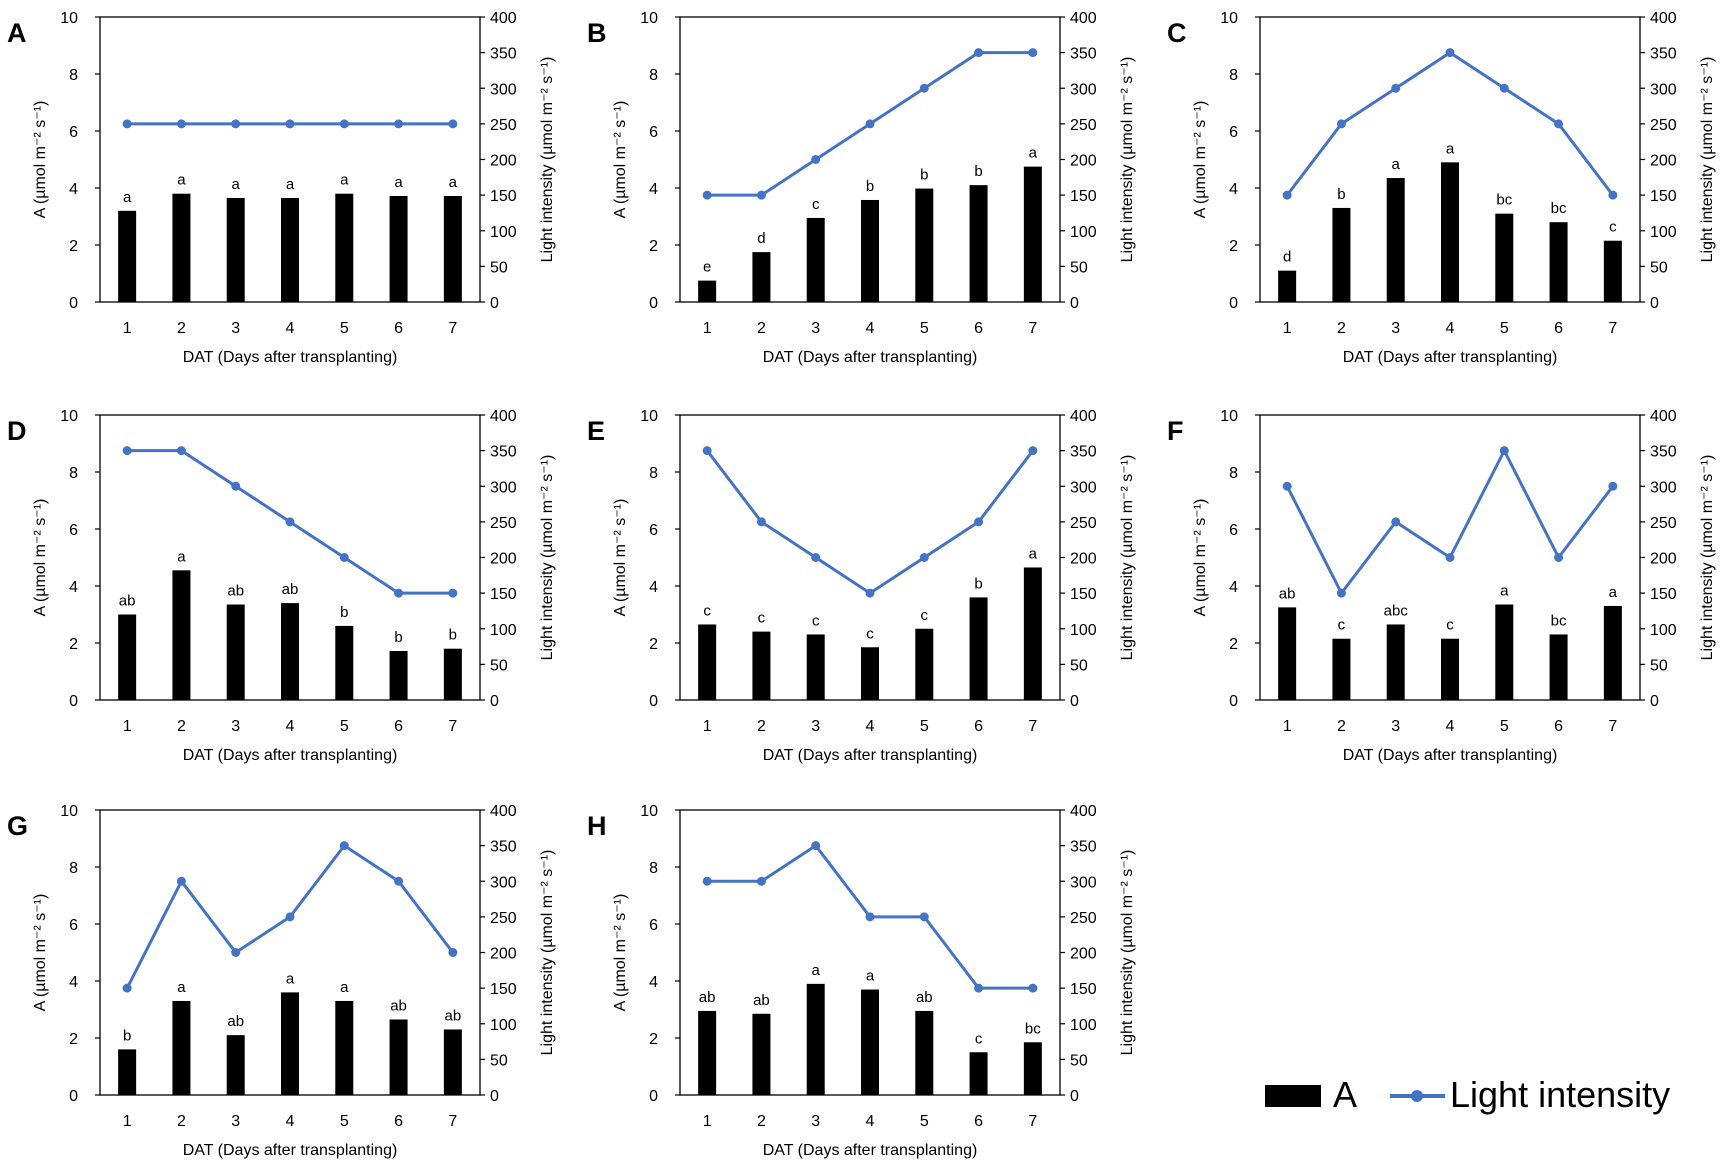  Describe the element at coordinates (235, 328) in the screenshot. I see `x-tick-label: 3` at that location.